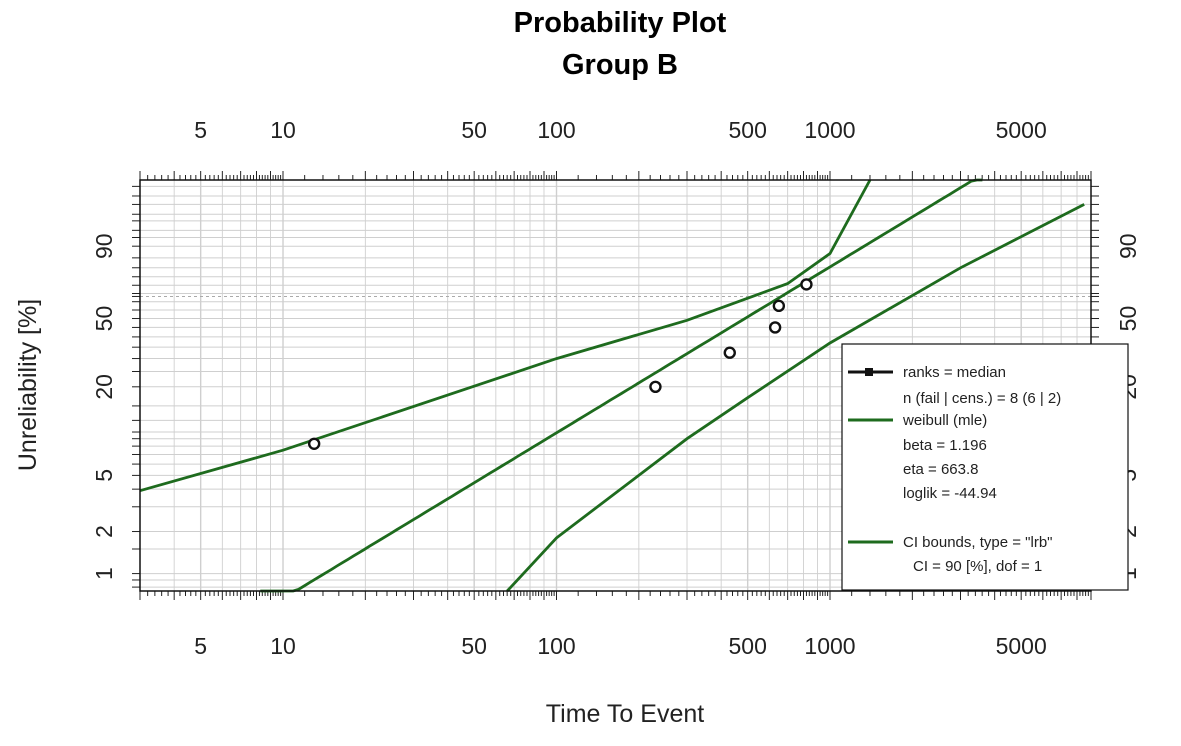 The height and width of the screenshot is (746, 1181). What do you see at coordinates (620, 65) in the screenshot?
I see `chart-subtitle: Group B` at bounding box center [620, 65].